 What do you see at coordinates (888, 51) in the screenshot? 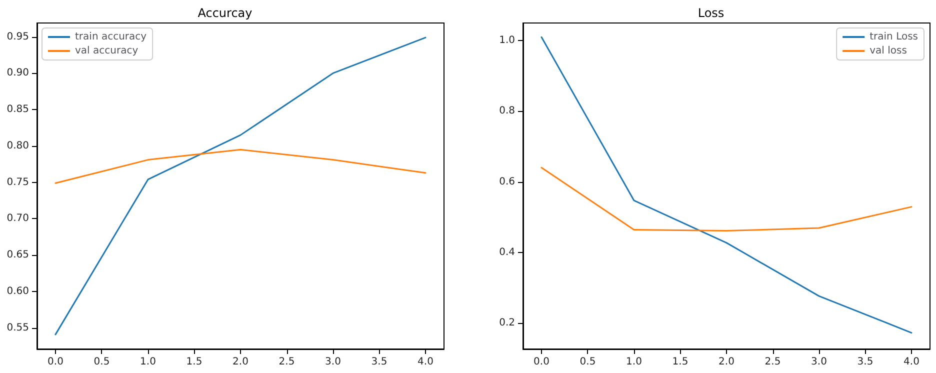
I see `legend-label: val loss` at bounding box center [888, 51].